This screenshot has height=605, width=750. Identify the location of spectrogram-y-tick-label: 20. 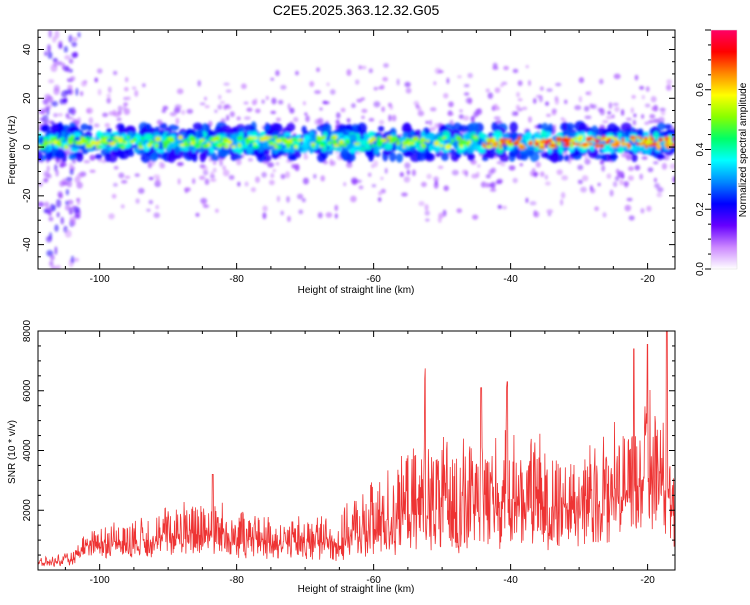
(27, 98).